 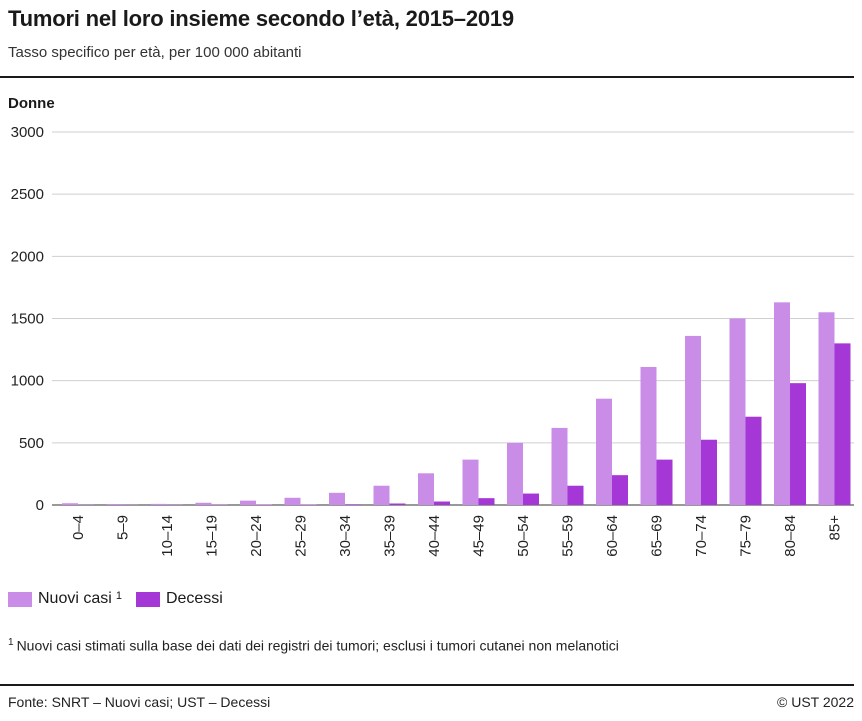 I want to click on x-tick-label: 55–59, so click(x=568, y=536).